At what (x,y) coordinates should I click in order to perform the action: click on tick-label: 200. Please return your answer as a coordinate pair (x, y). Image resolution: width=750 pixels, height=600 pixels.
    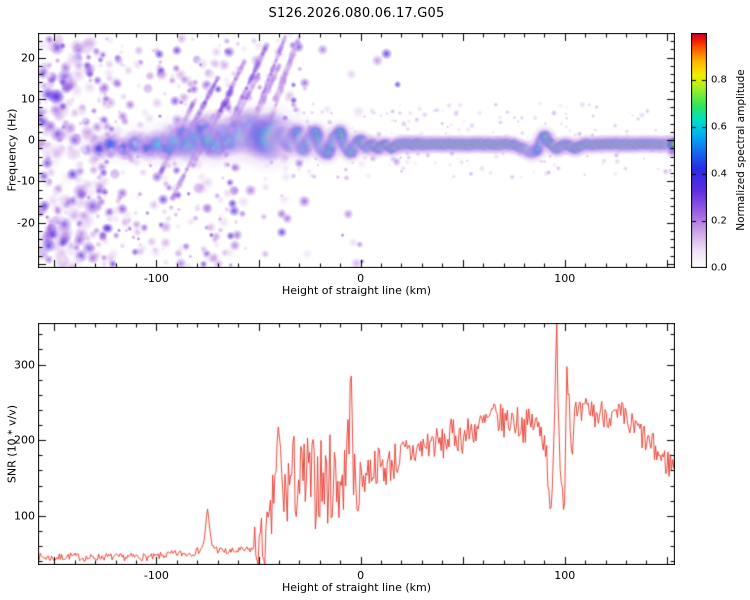
    Looking at the image, I should click on (24, 440).